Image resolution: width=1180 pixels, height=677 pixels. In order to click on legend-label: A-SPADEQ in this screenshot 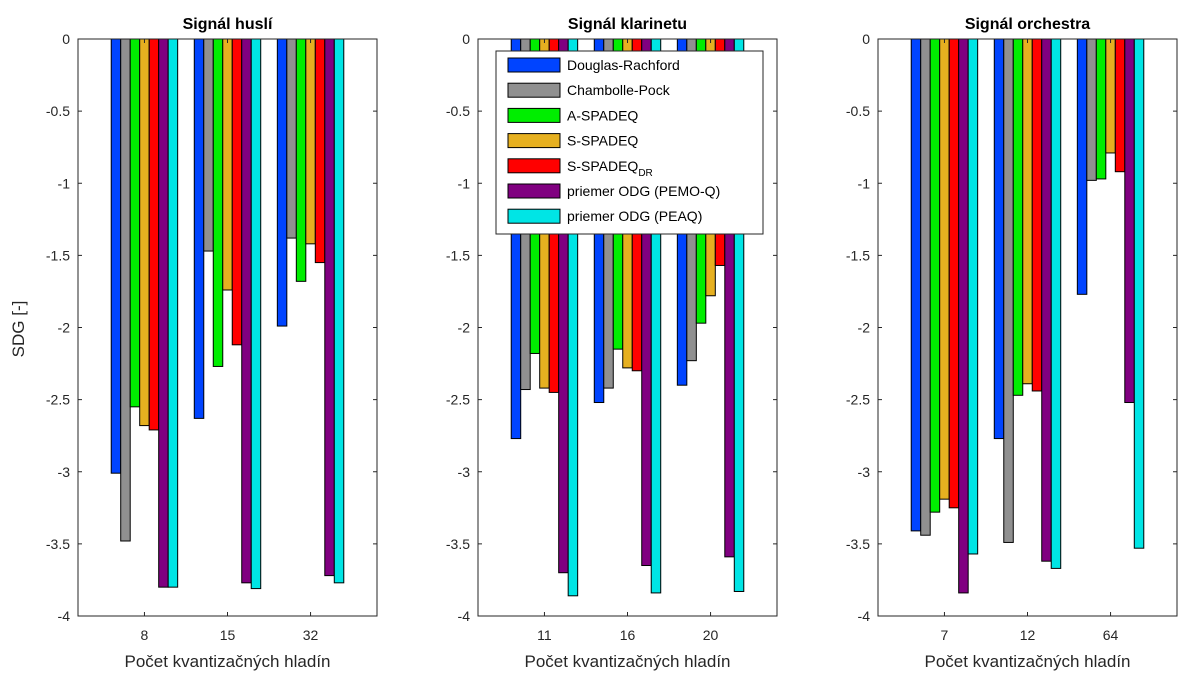, I will do `click(602, 115)`.